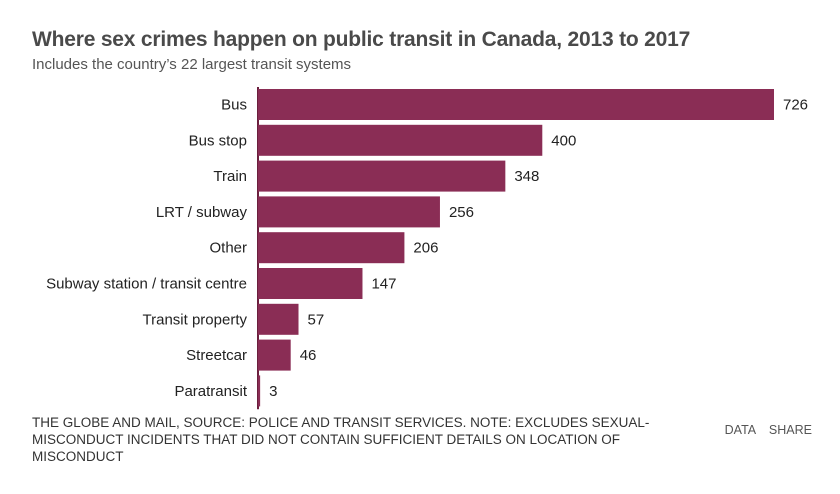 The width and height of the screenshot is (840, 494). I want to click on category-label: LRT / subway, so click(202, 212).